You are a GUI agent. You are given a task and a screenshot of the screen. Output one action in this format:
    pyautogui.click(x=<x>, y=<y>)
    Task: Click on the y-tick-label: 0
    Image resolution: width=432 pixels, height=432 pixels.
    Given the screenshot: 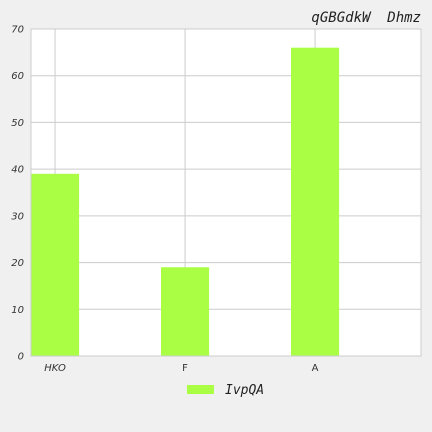 What is the action you would take?
    pyautogui.click(x=21, y=357)
    